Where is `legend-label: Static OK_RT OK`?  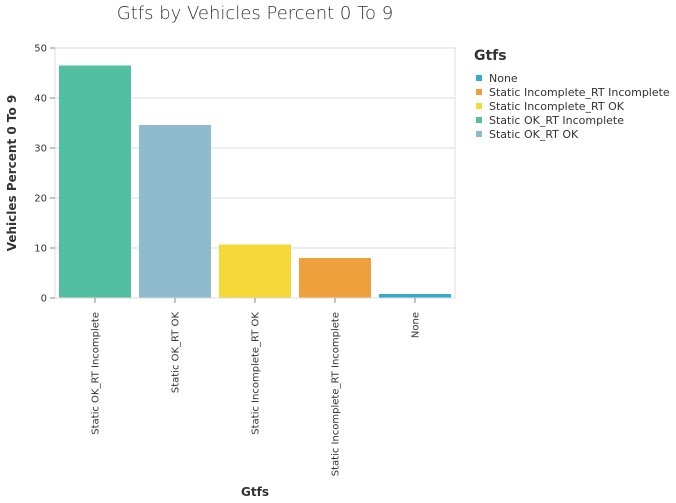 legend-label: Static OK_RT OK is located at coordinates (534, 134).